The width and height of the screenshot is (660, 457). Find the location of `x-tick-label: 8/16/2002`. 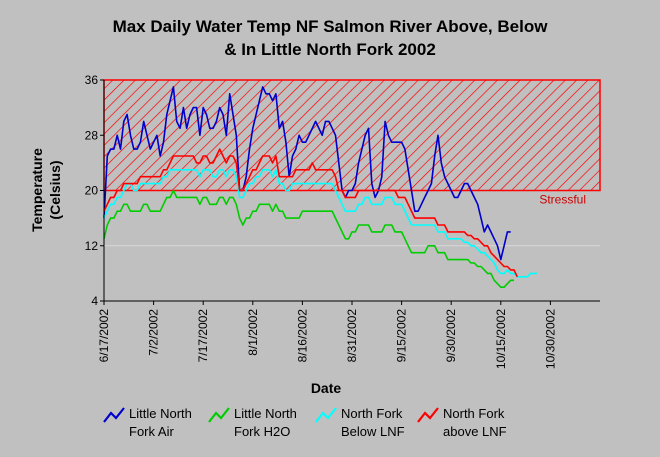

x-tick-label: 8/16/2002 is located at coordinates (302, 336).